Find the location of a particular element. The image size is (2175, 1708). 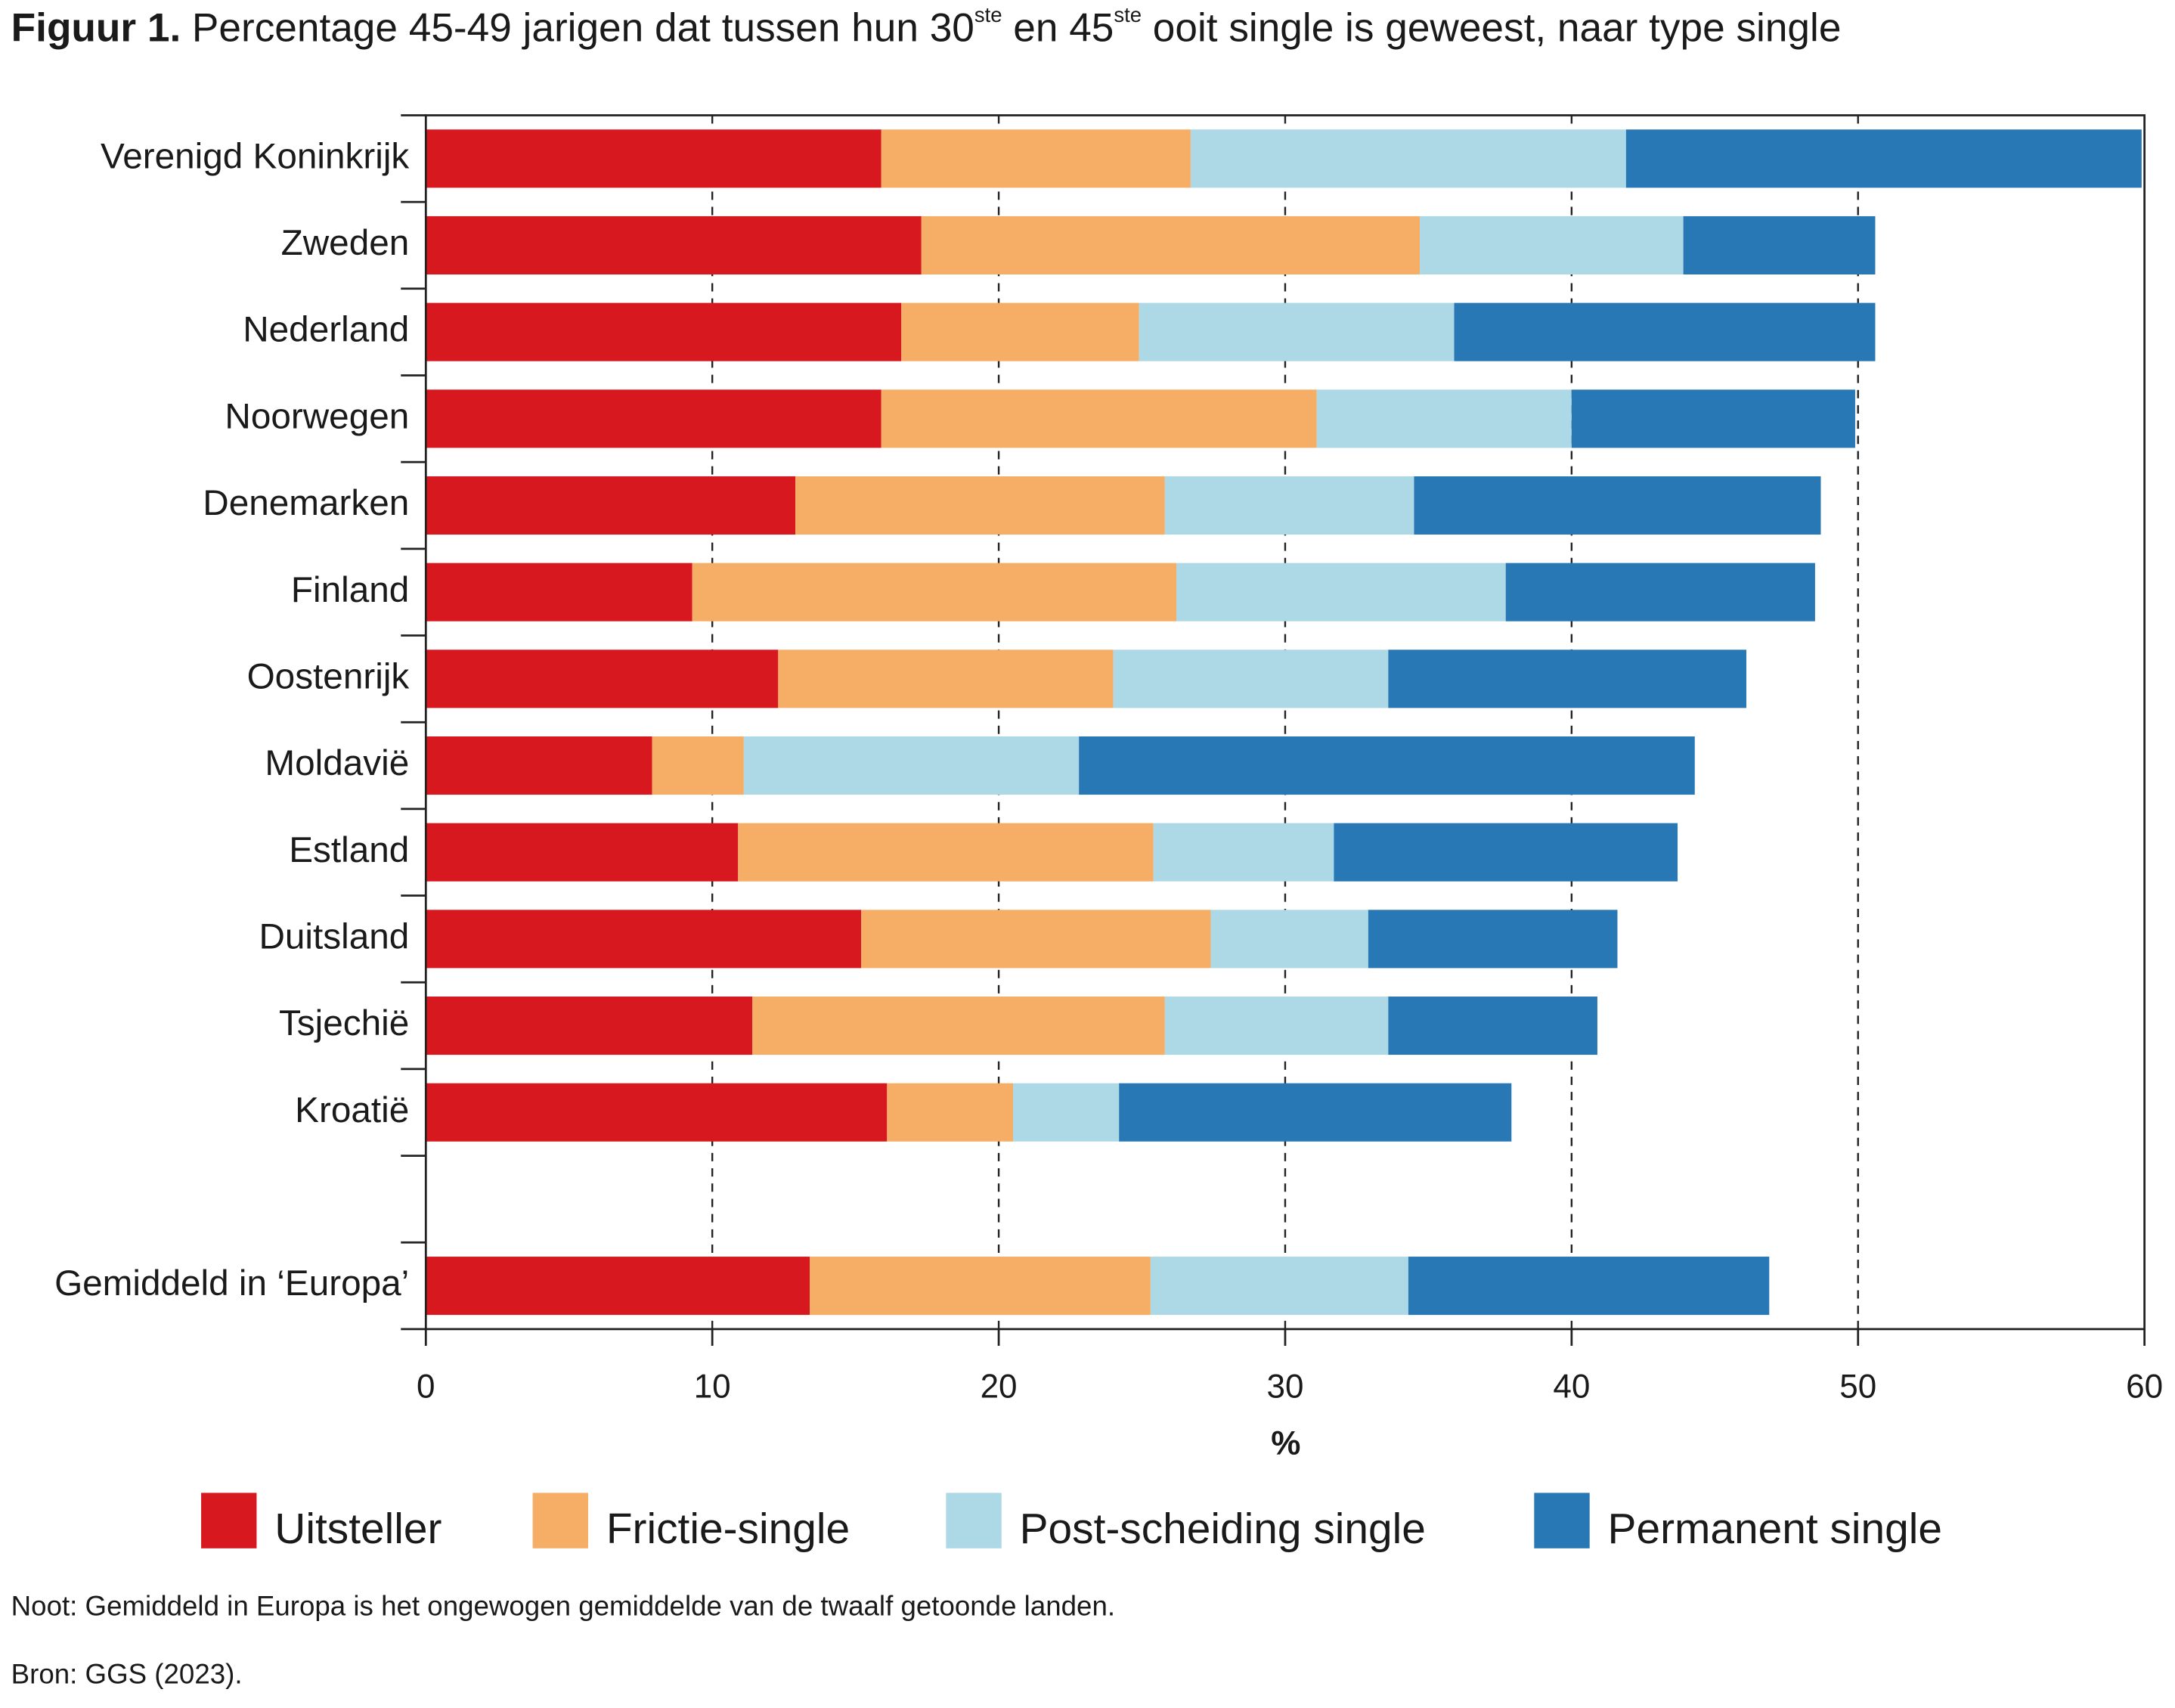

y-tick-label: Finland is located at coordinates (350, 590).